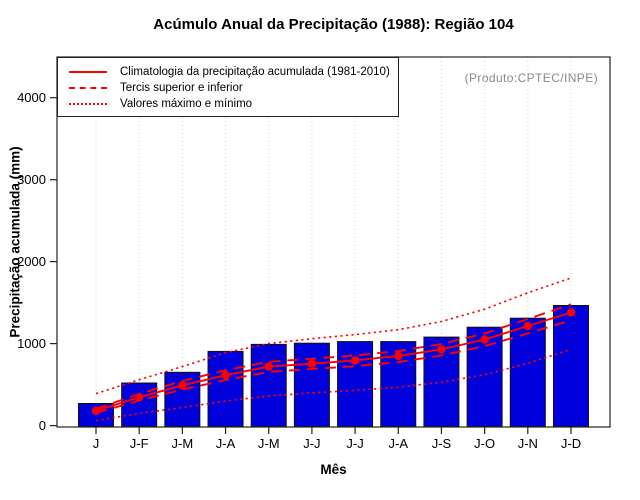 The image size is (640, 500). I want to click on legend-item: Valores máximo e mínimo, so click(233, 104).